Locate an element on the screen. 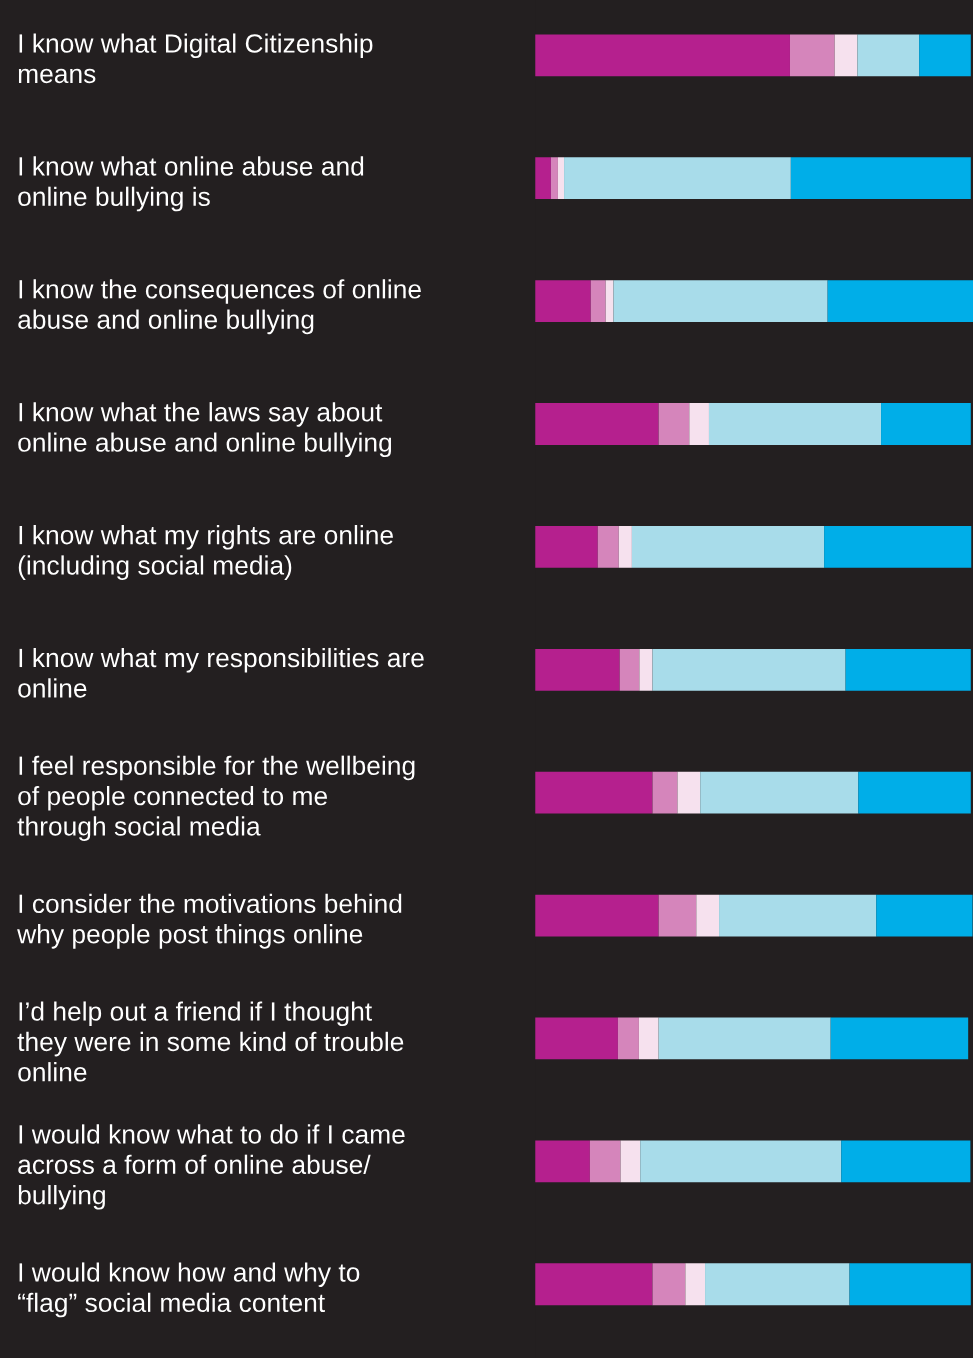 This screenshot has height=1358, width=973. y-tick-label: I feel responsible for the wellbeing of people connected to me through social media is located at coordinates (216, 798).